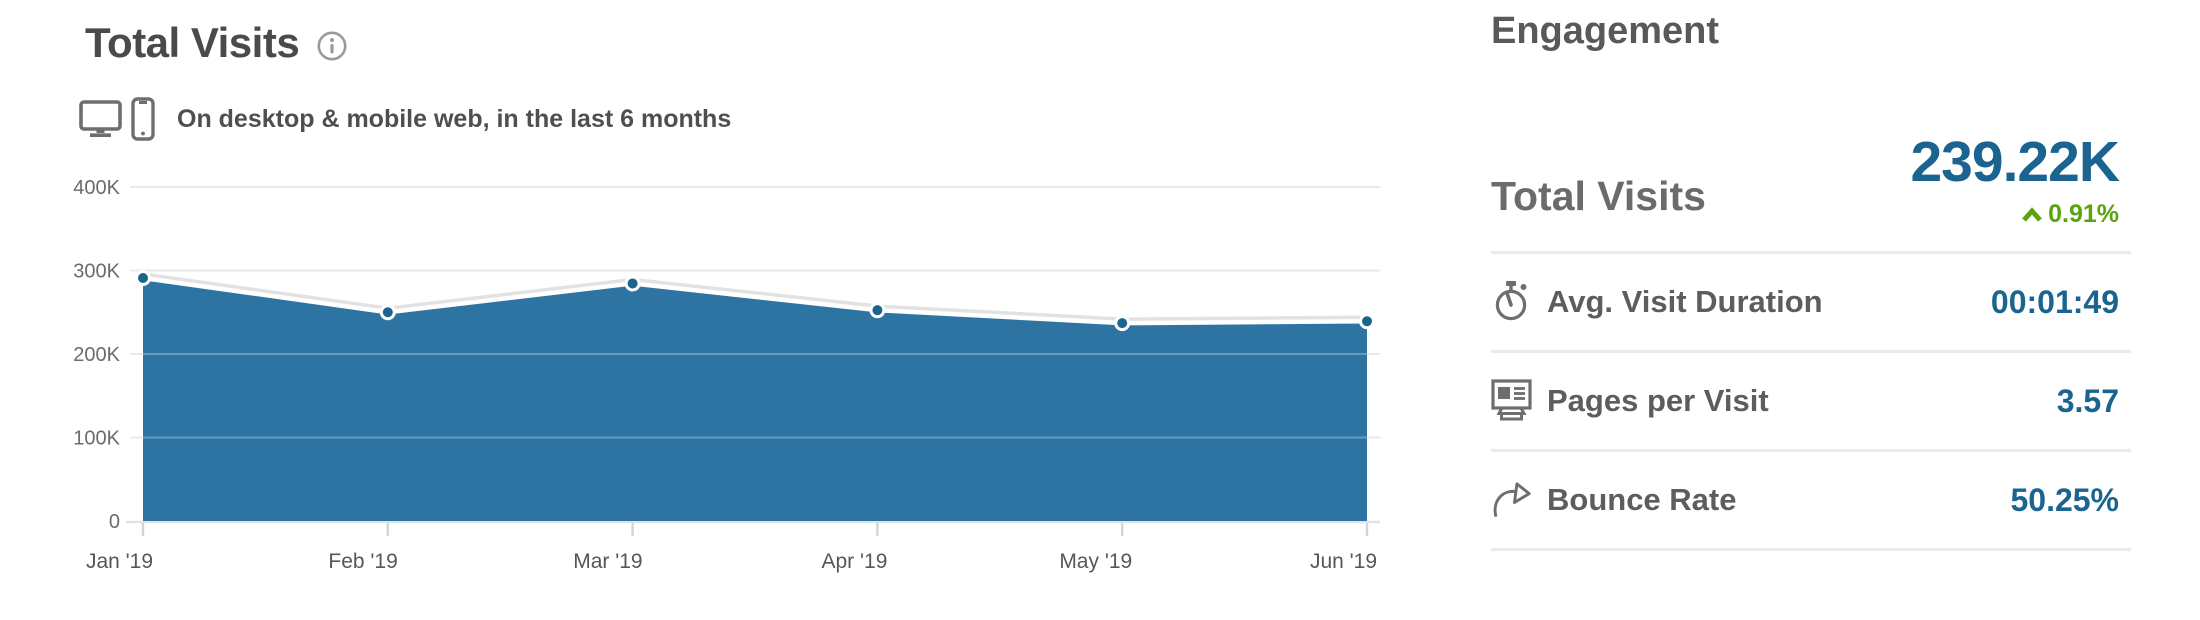 The height and width of the screenshot is (620, 2200). Describe the element at coordinates (2015, 162) in the screenshot. I see `primary-metric-value: 239.22K` at that location.